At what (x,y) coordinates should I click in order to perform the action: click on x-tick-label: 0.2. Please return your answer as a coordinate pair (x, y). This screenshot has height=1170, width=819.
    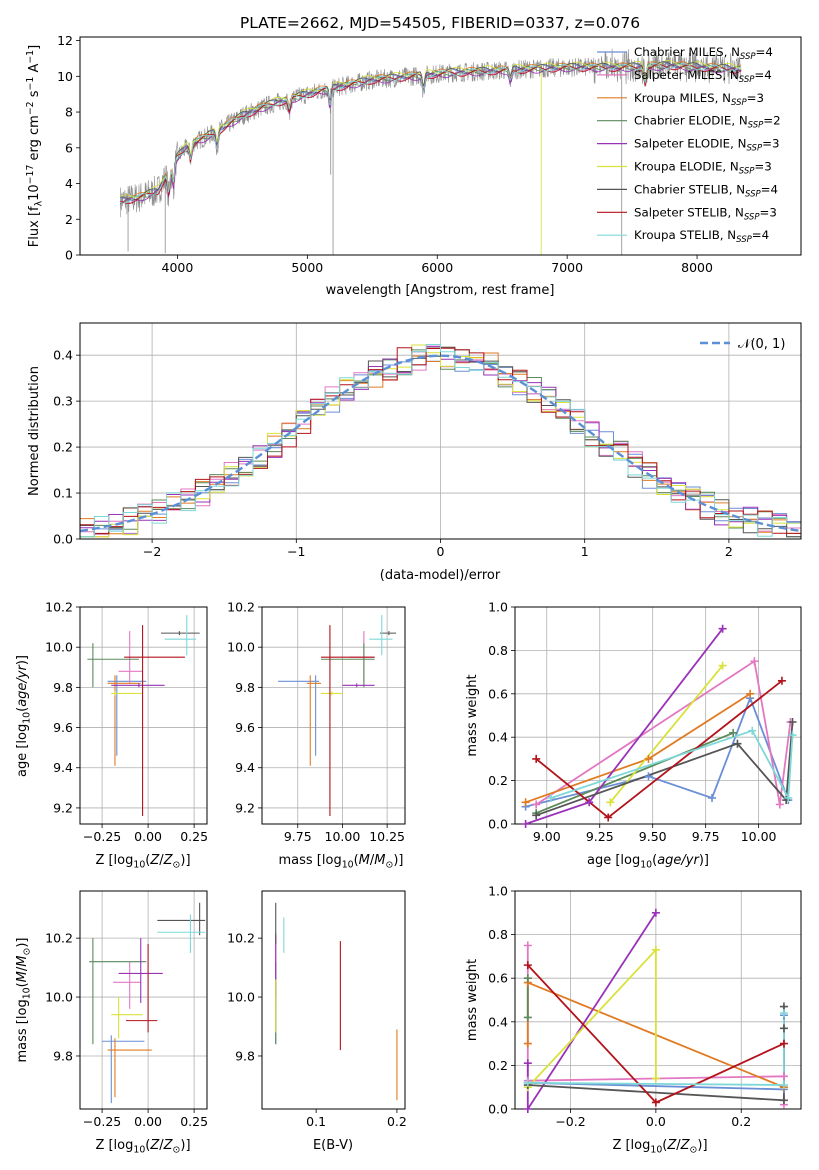
    Looking at the image, I should click on (397, 1121).